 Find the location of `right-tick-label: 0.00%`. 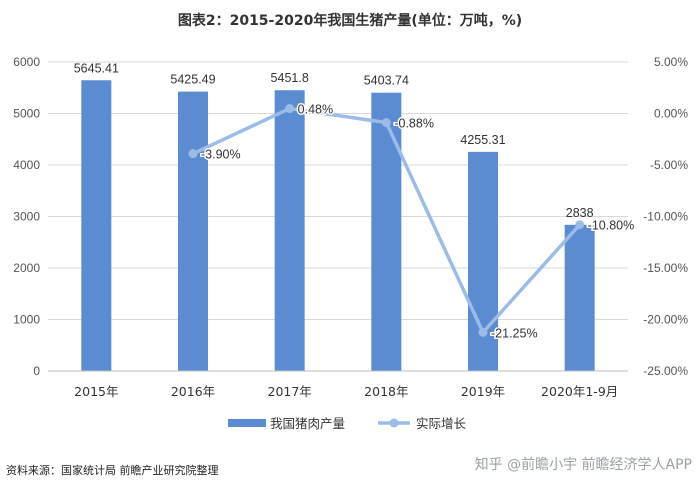

right-tick-label: 0.00% is located at coordinates (671, 114).